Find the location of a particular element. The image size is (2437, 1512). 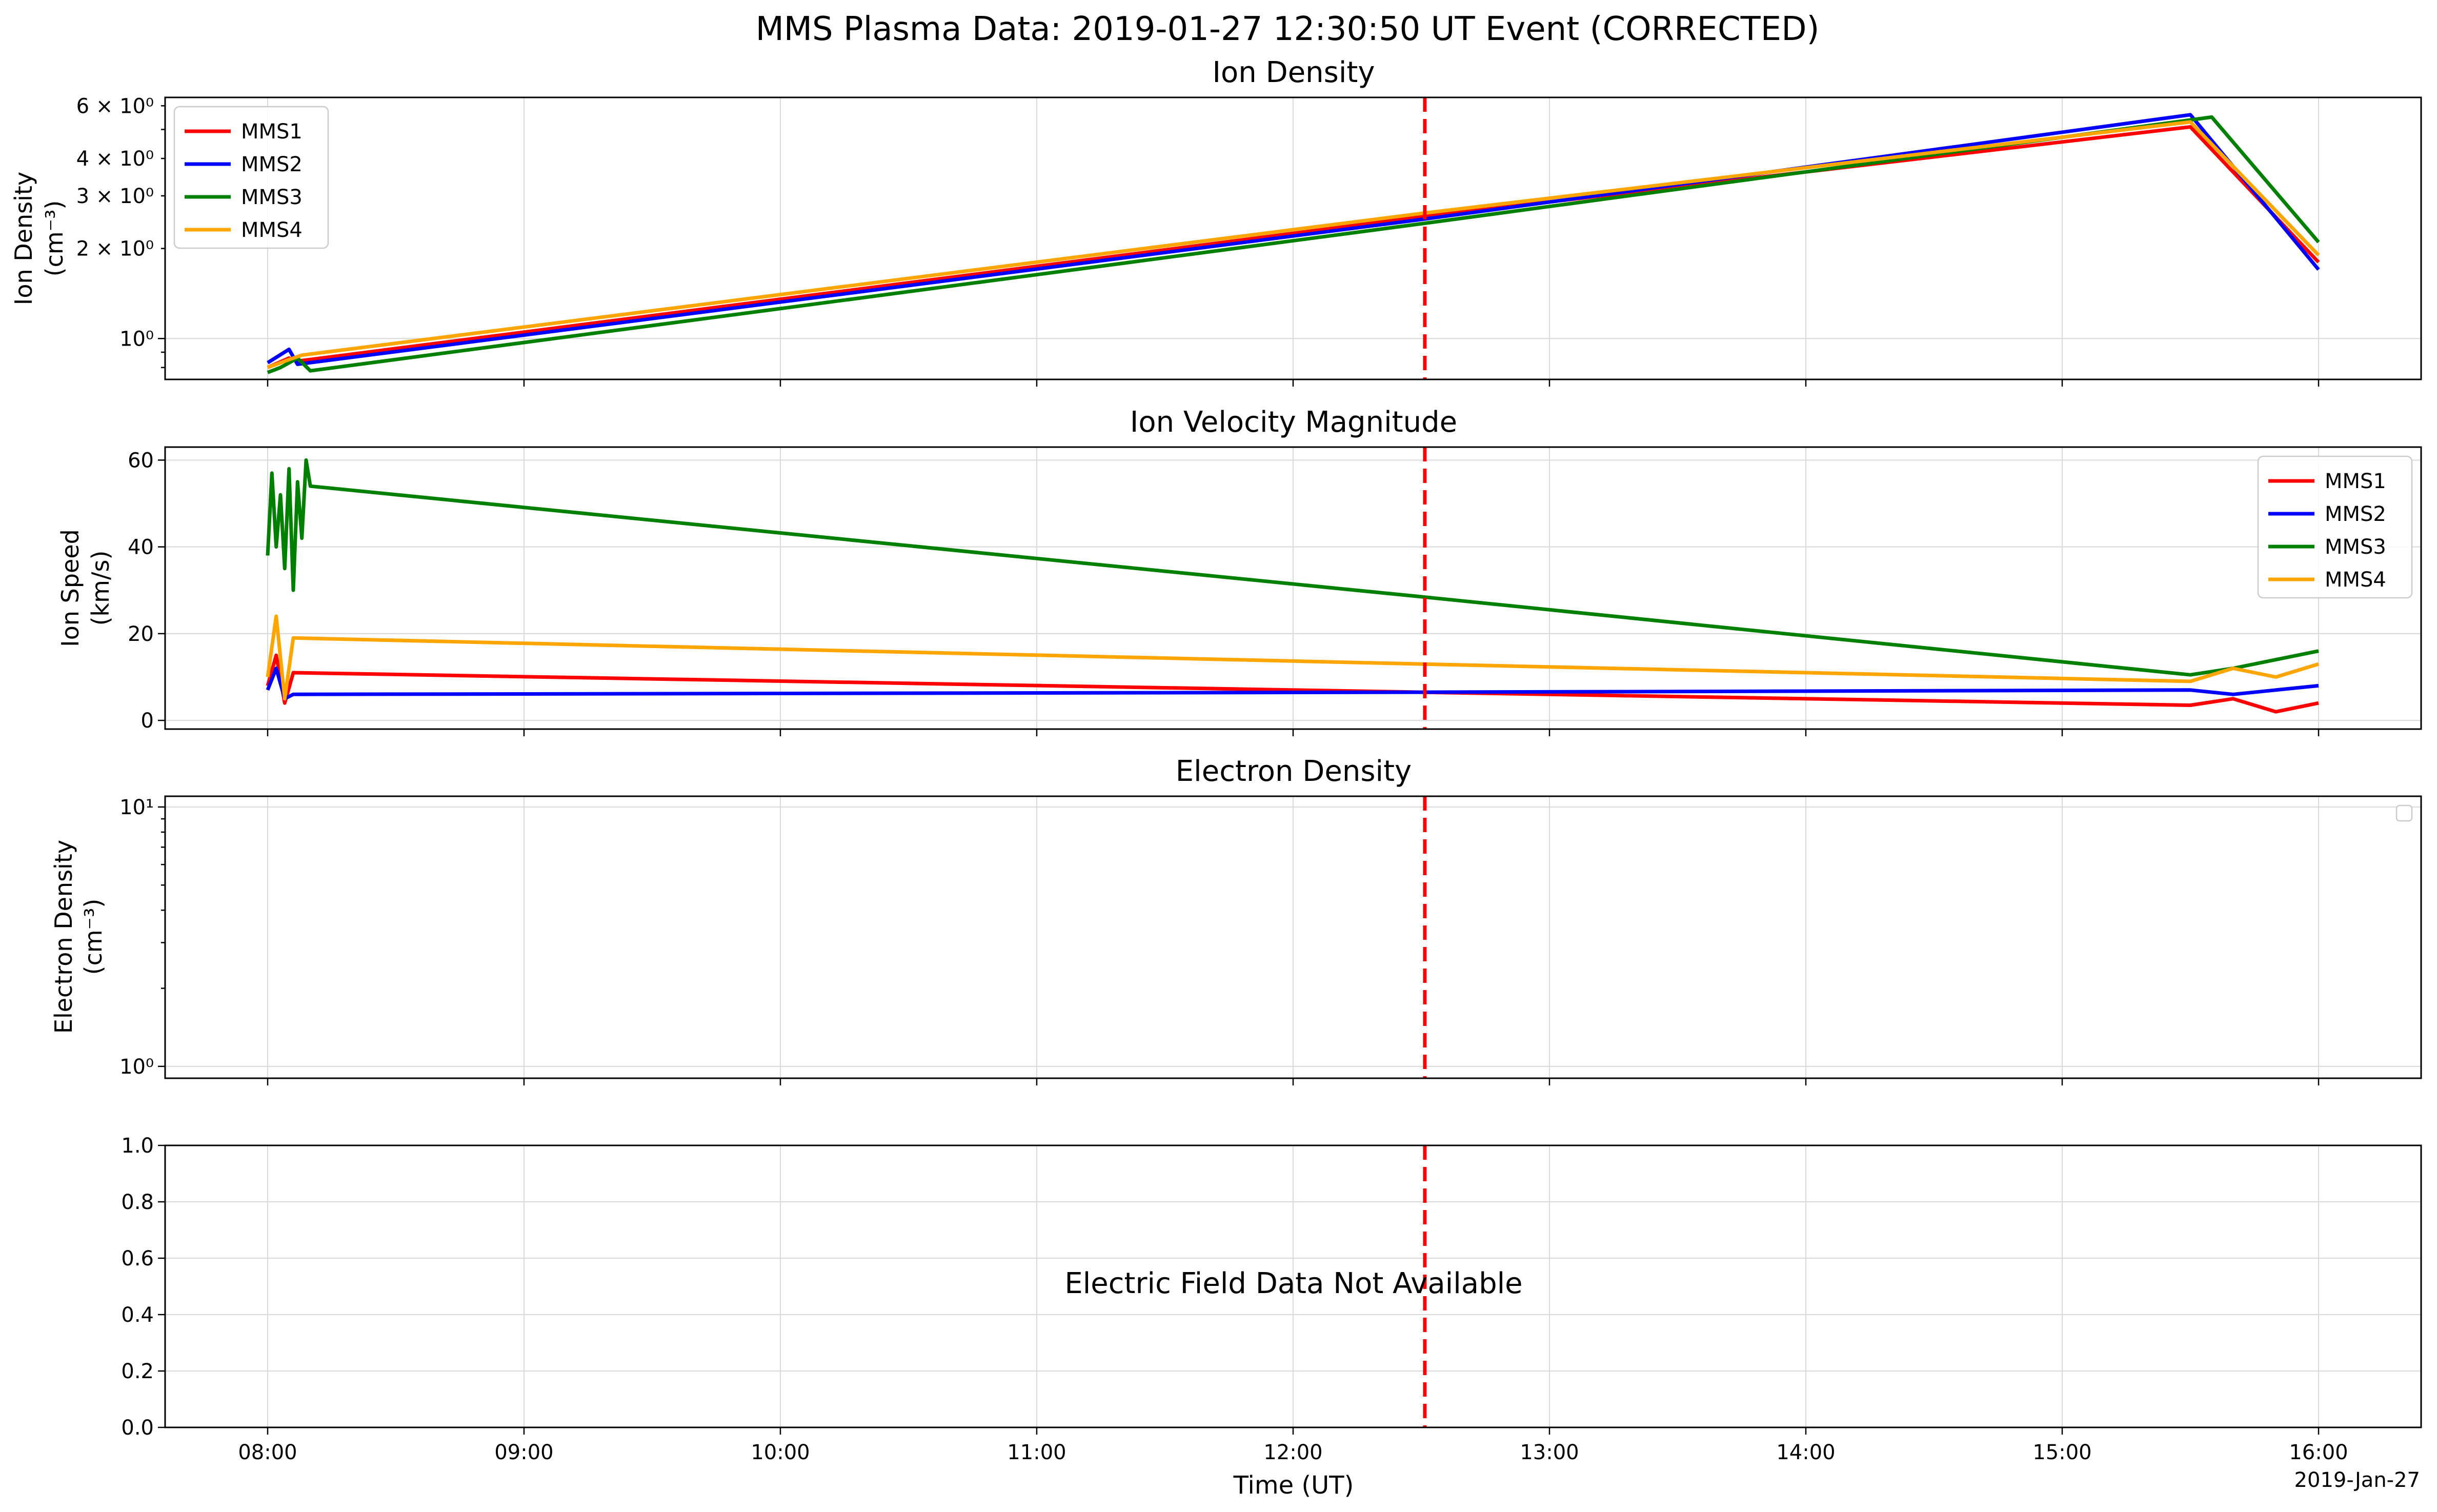

y-tick-label: 0.6 is located at coordinates (137, 1259).